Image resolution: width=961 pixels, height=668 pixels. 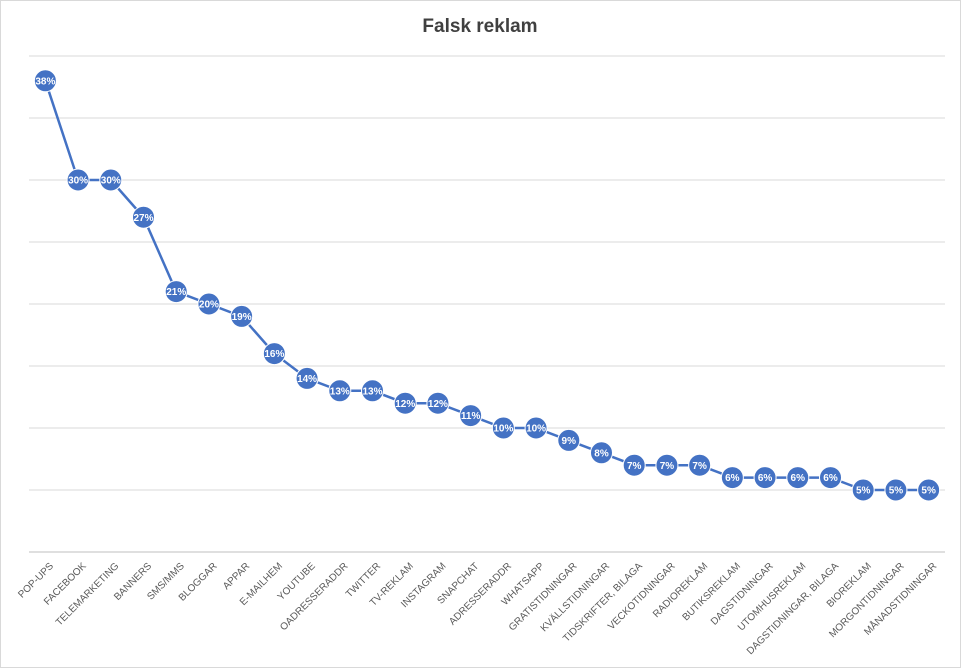 I want to click on data-label: 27%, so click(x=143, y=218).